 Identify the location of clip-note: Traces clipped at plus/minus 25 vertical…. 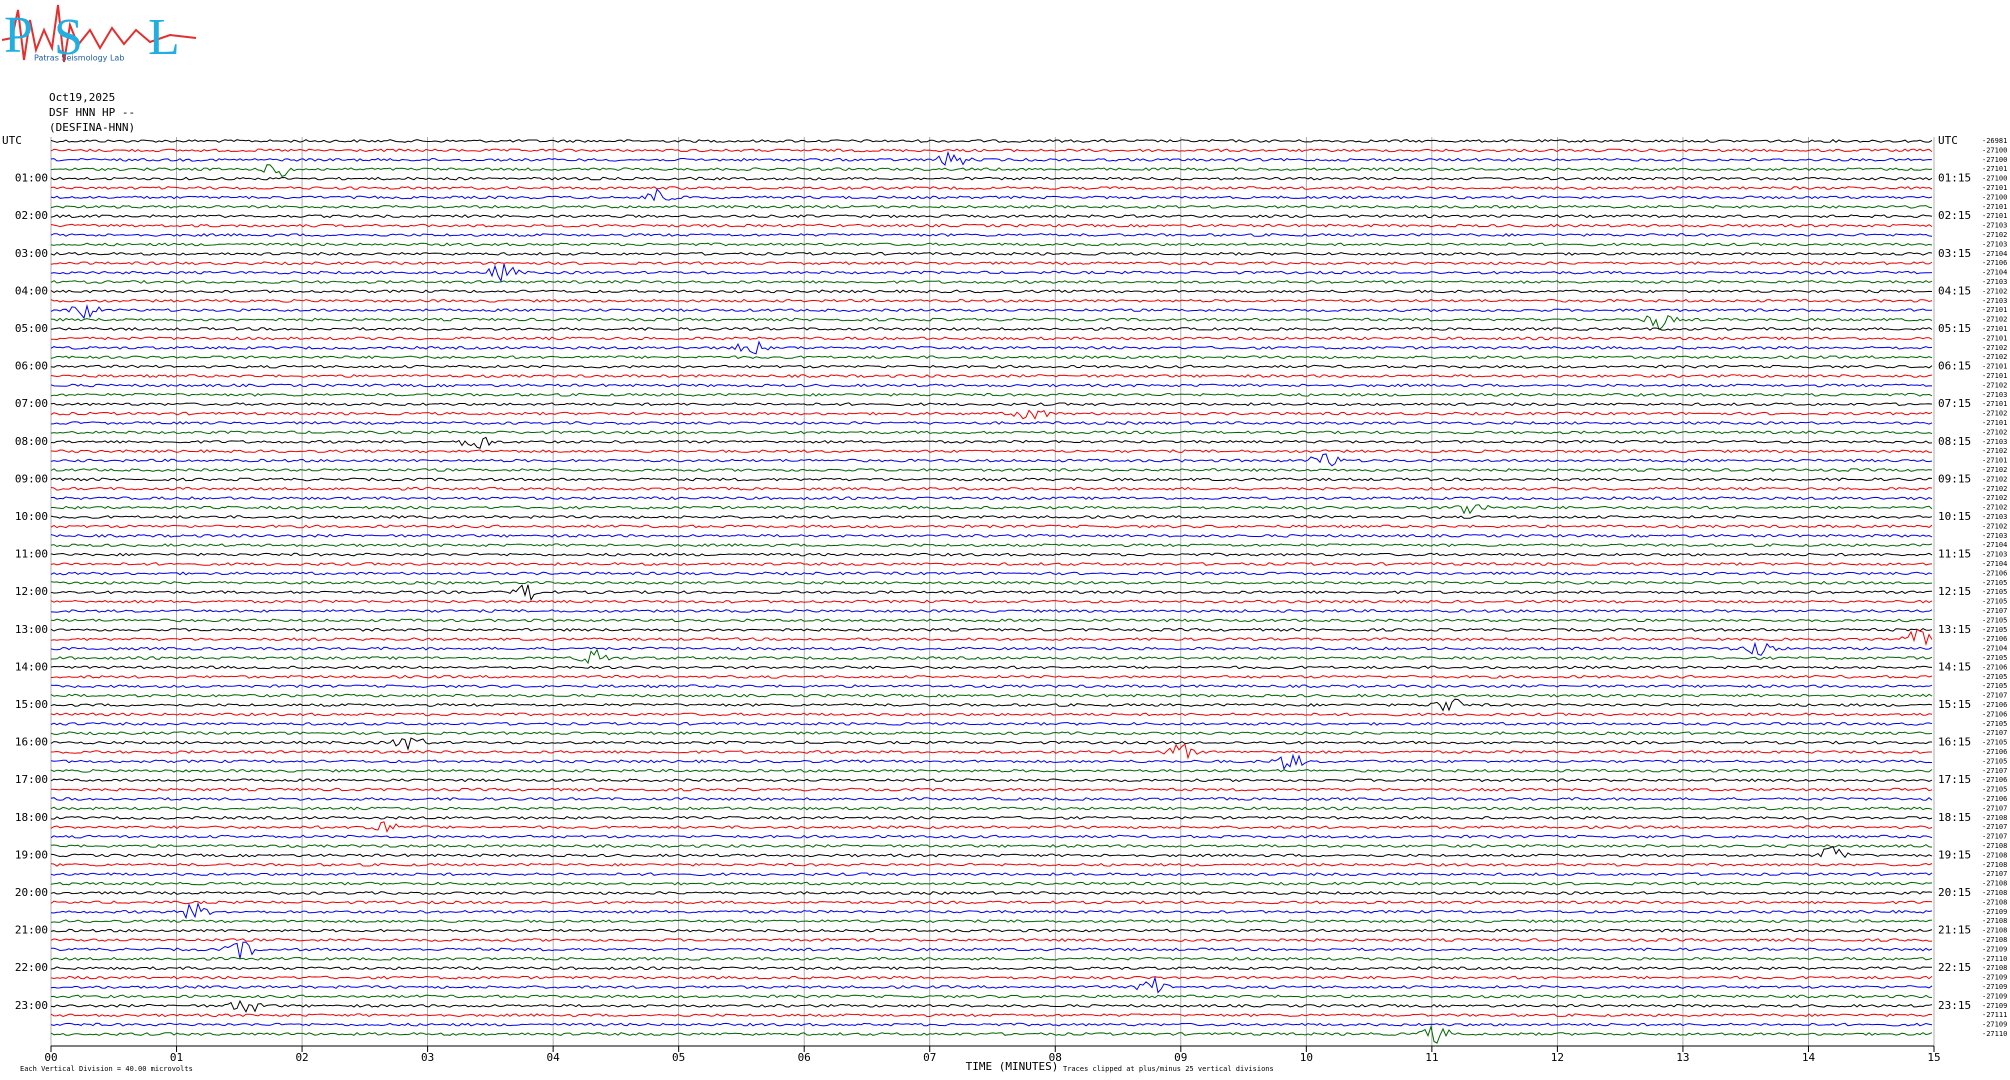
(1168, 1069).